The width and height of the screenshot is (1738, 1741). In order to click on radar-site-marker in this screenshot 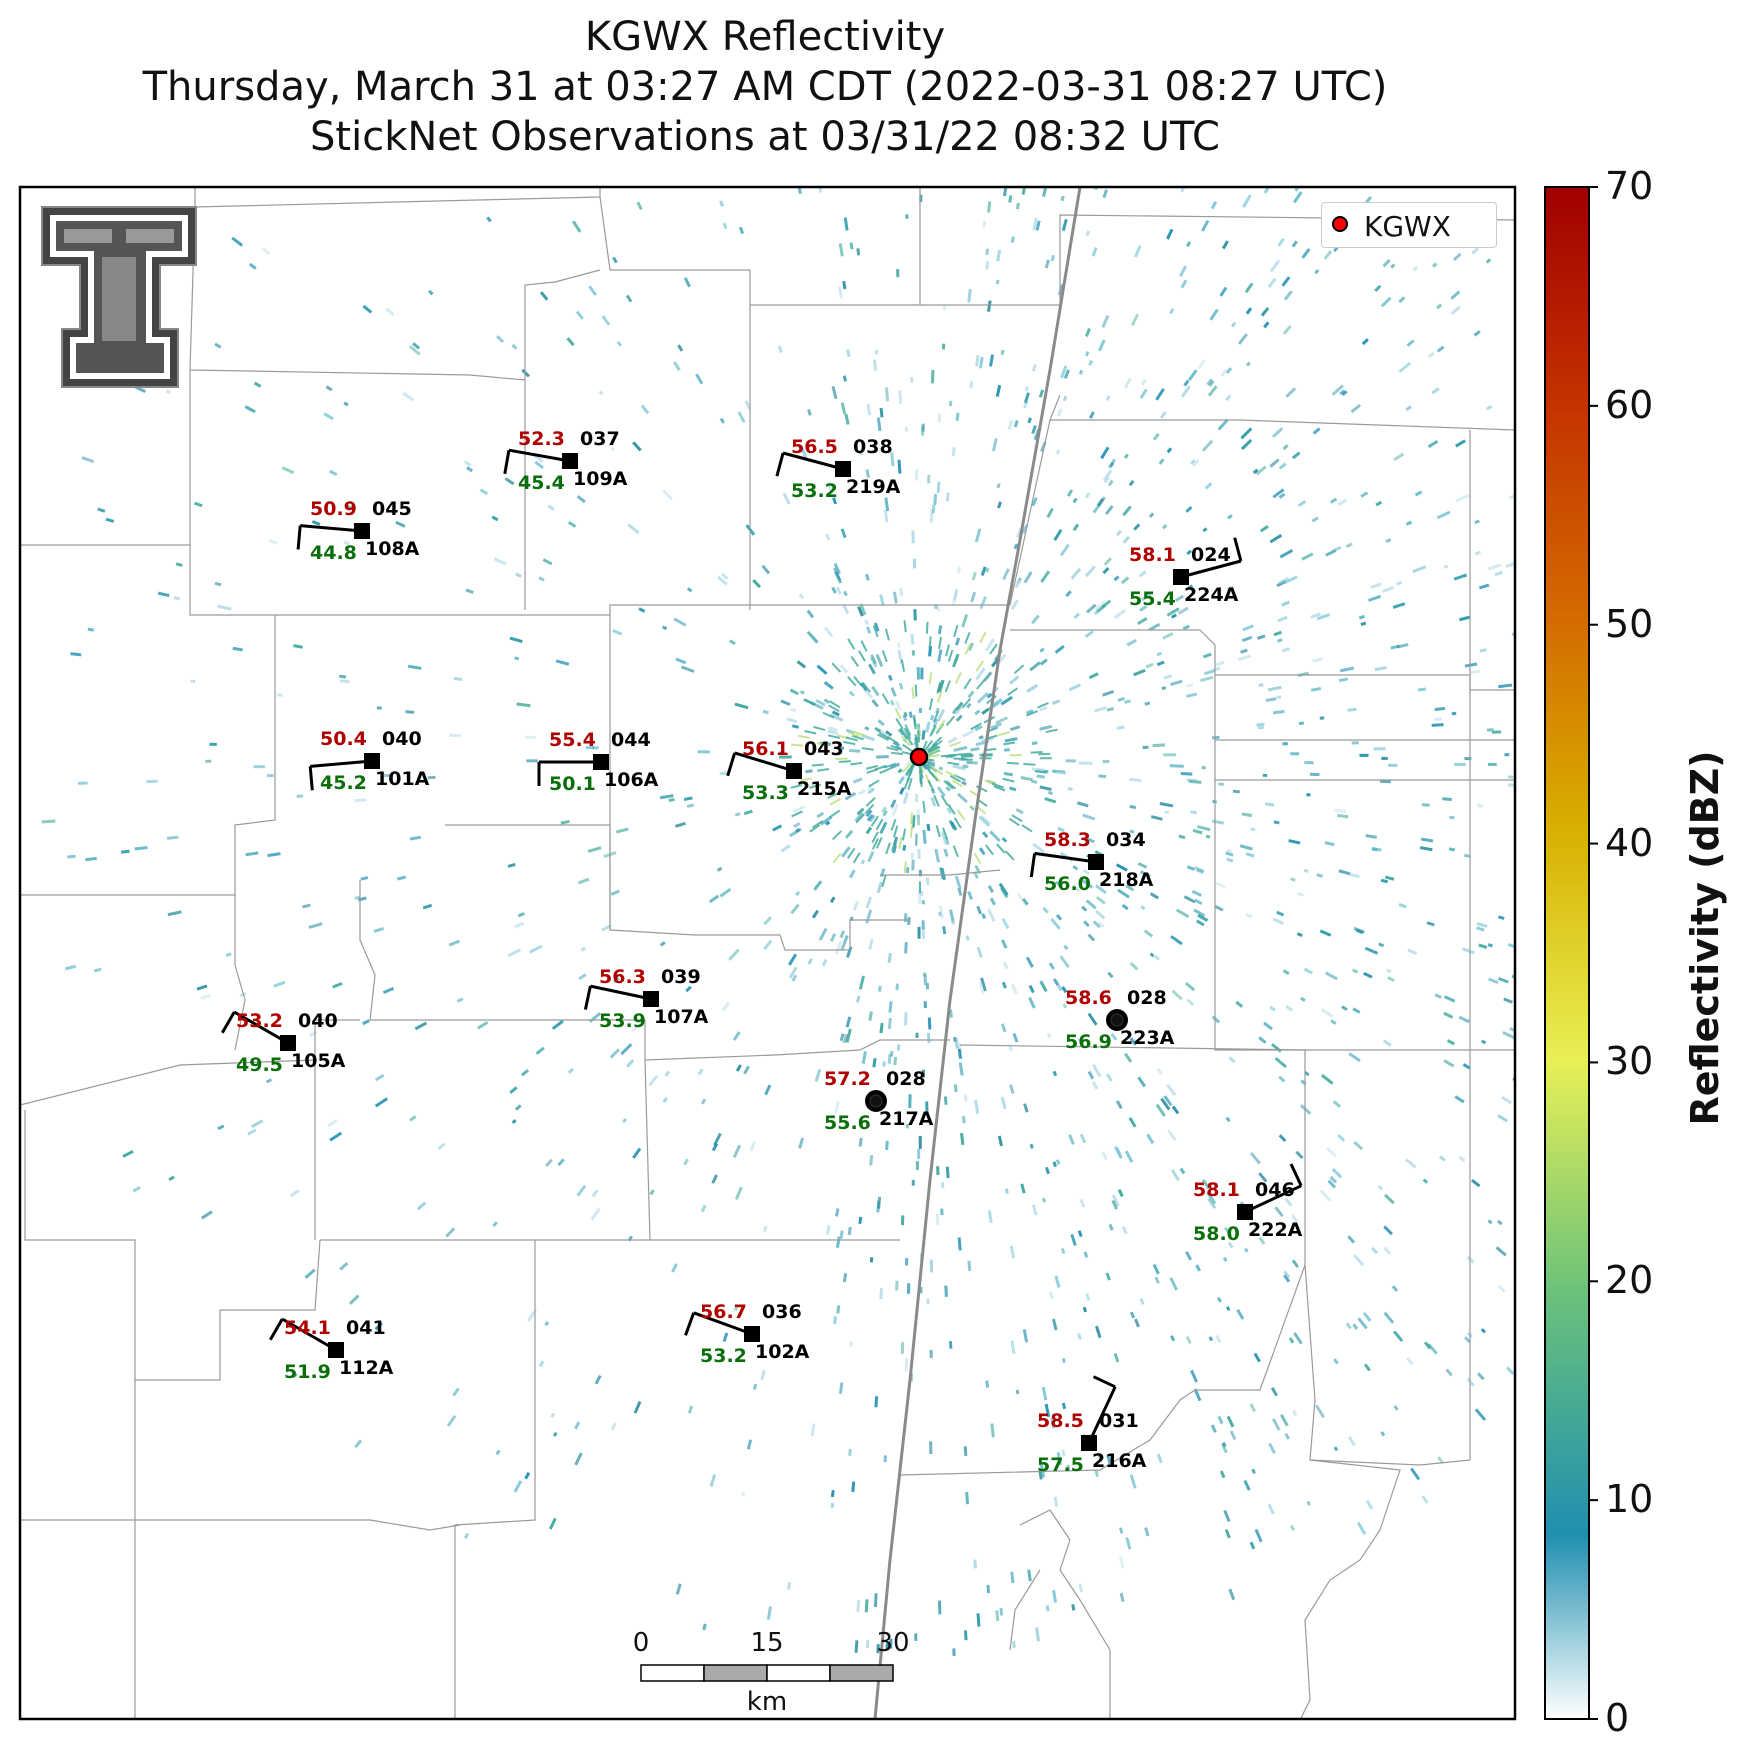, I will do `click(919, 757)`.